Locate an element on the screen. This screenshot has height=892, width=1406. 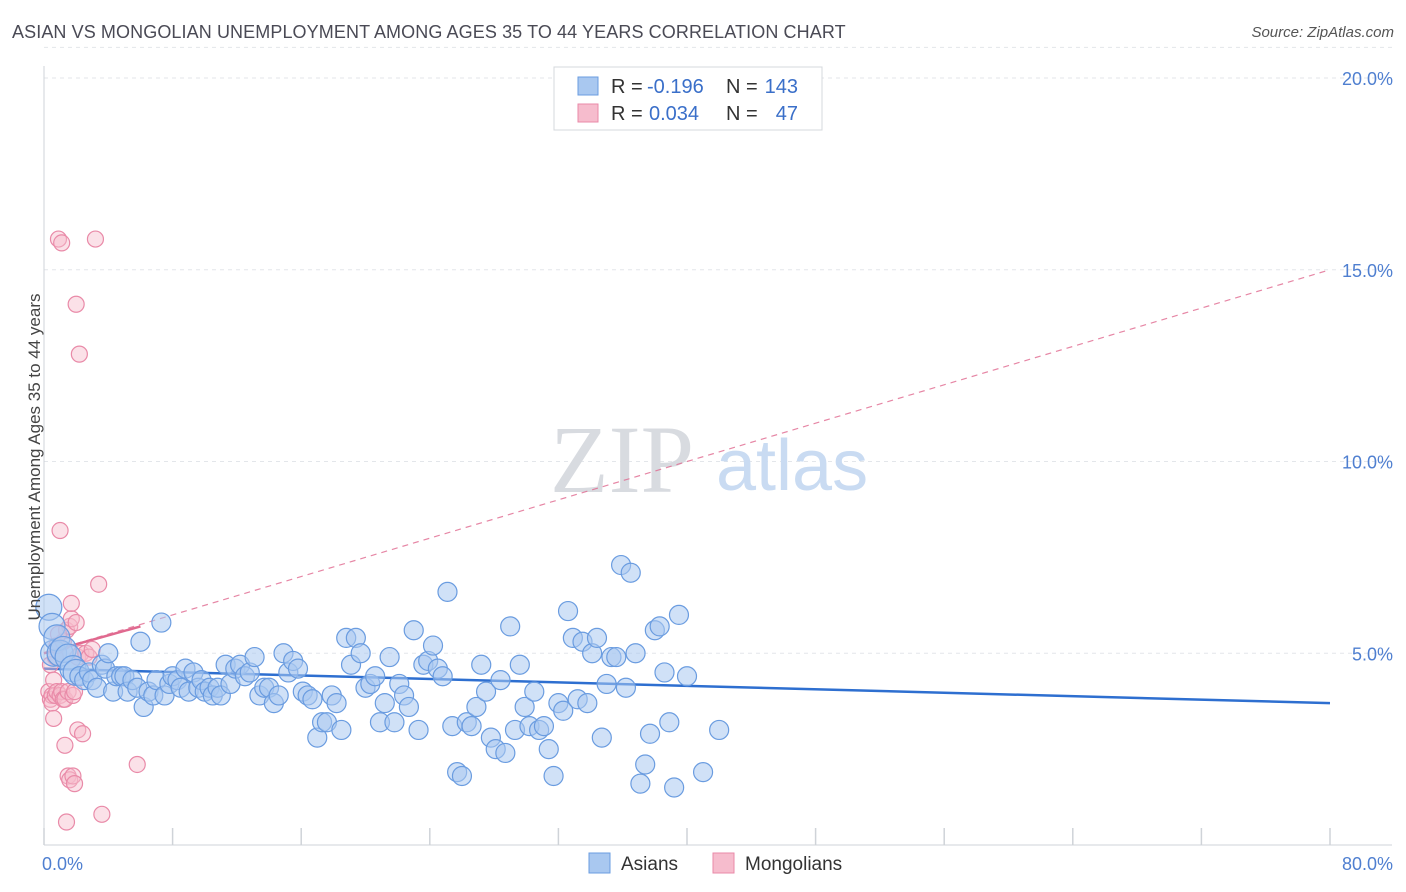
watermark: ZIP atlas is located at coordinates (709, 459).